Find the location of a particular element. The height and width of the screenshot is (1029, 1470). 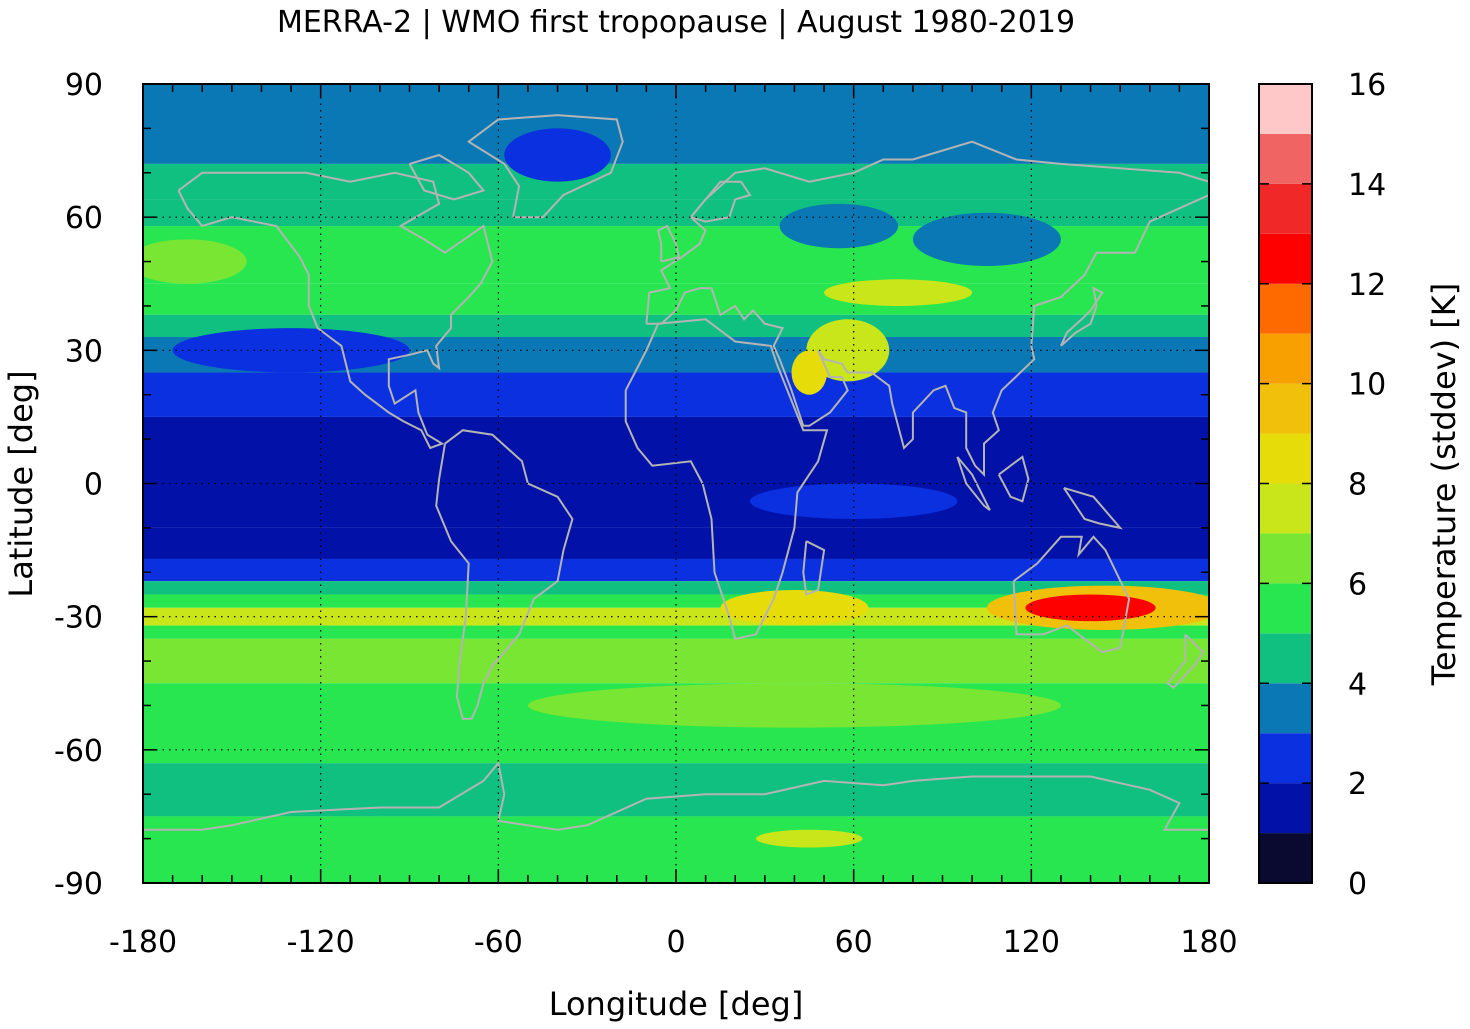

coastline-sumatra is located at coordinates (973, 483).